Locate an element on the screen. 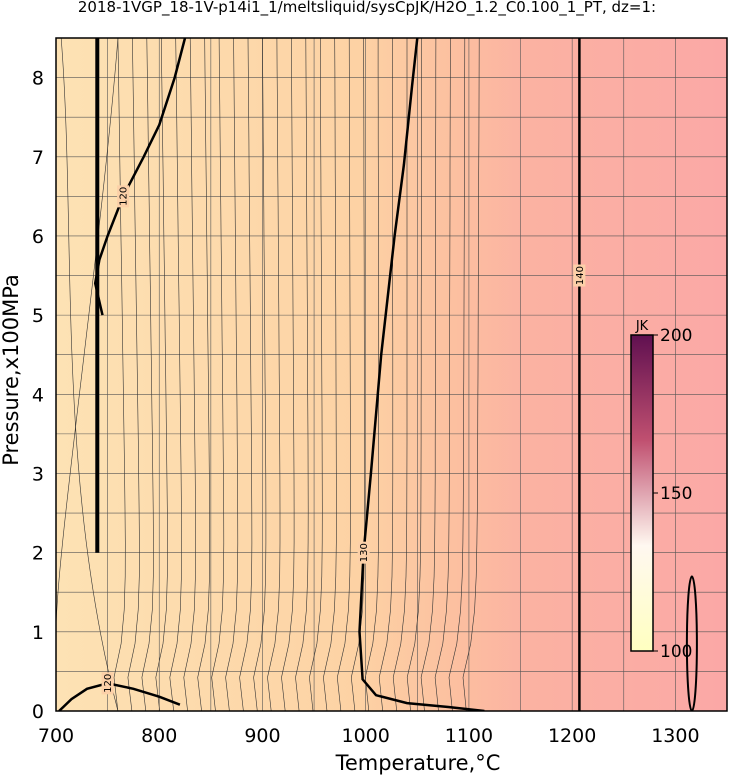  x-tick-label: 900 is located at coordinates (262, 736).